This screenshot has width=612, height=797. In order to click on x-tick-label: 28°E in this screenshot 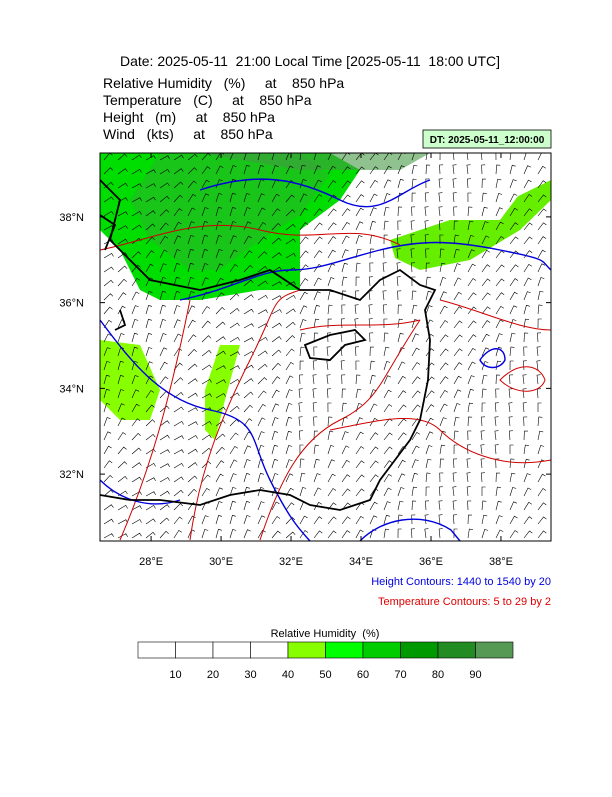, I will do `click(151, 562)`.